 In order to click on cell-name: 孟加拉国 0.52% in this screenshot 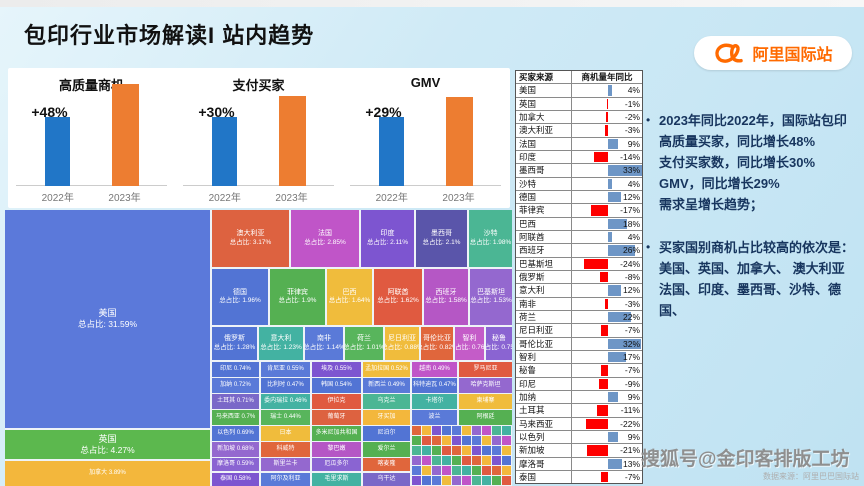, I will do `click(386, 368)`.